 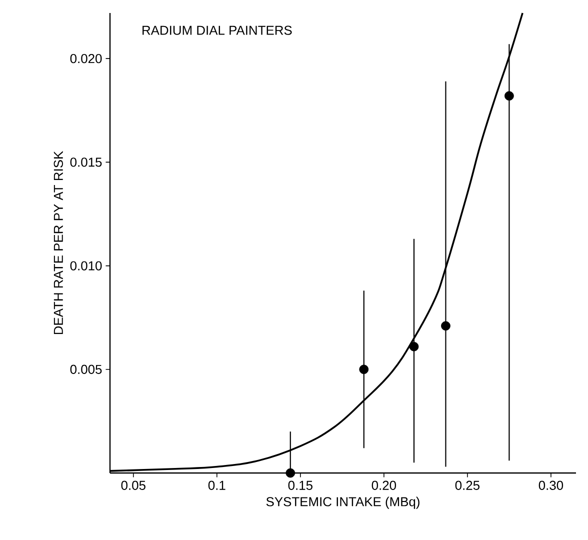 I want to click on y-tick-label: 0.005, so click(x=86, y=369).